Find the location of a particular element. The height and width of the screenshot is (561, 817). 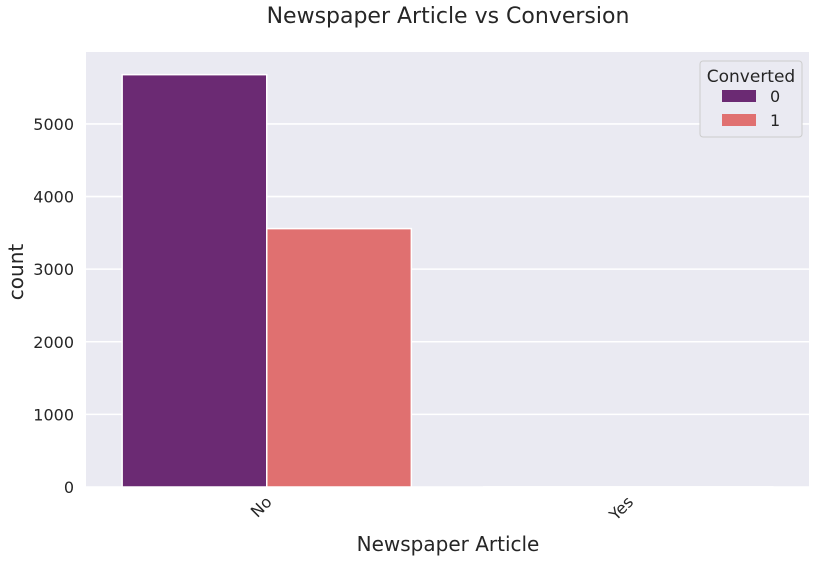

x-tick-label: No is located at coordinates (261, 506).